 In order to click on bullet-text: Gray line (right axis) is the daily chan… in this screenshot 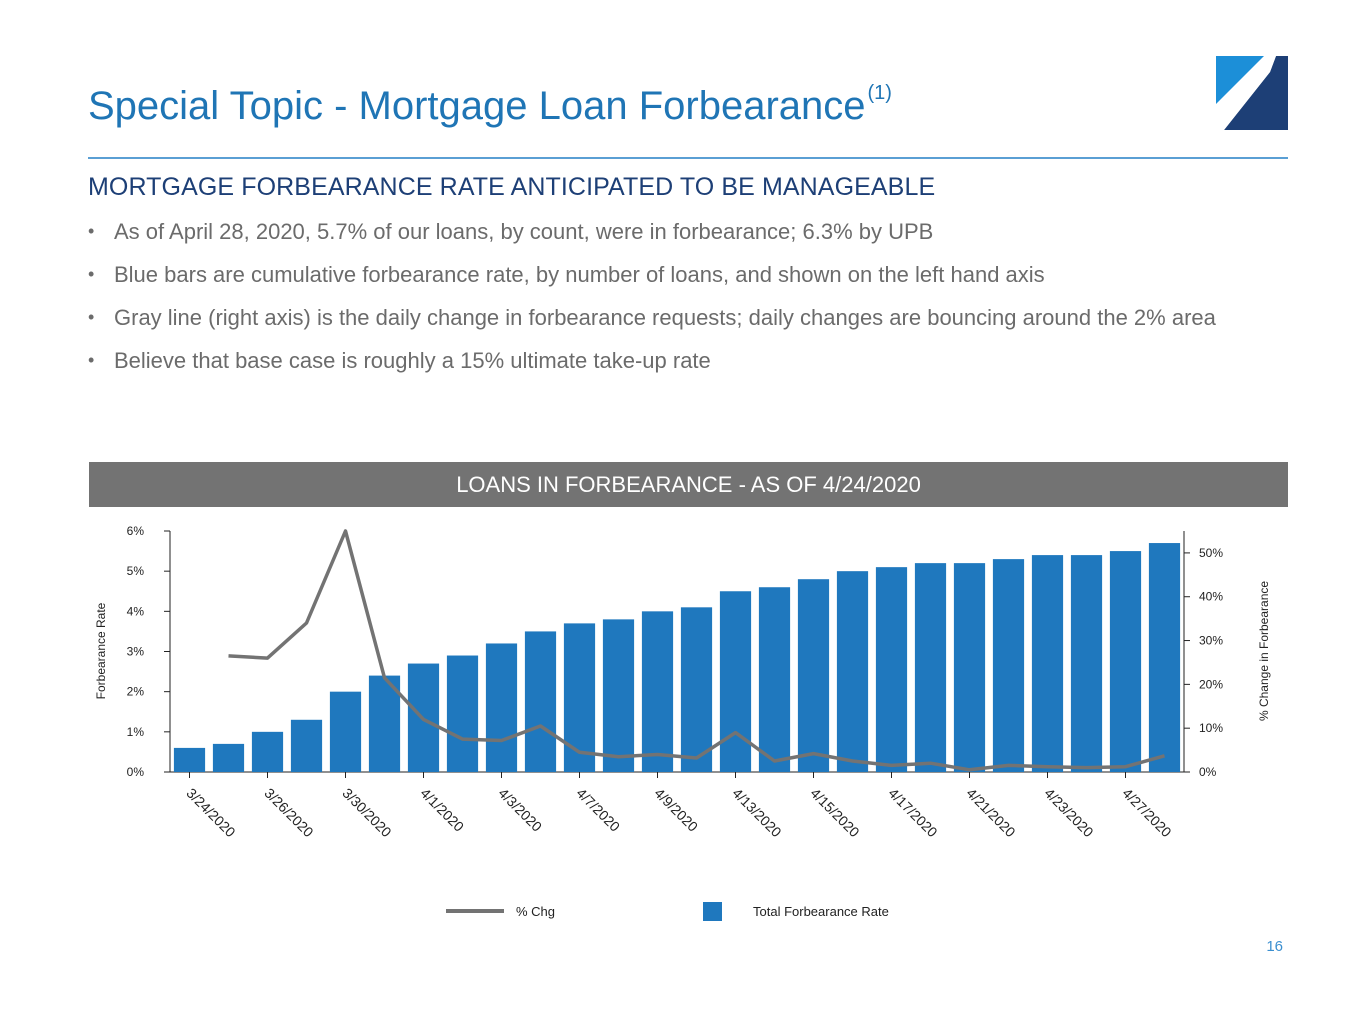, I will do `click(665, 317)`.